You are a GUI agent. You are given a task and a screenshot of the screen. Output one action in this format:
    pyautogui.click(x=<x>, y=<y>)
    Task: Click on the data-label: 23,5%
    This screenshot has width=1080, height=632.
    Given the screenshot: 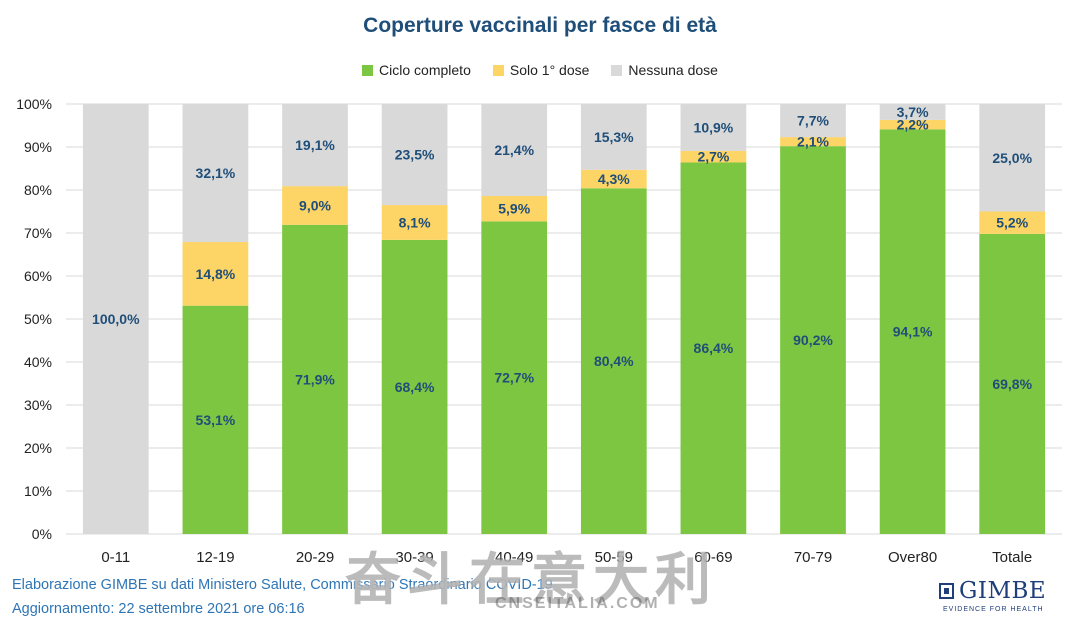 What is the action you would take?
    pyautogui.click(x=415, y=155)
    